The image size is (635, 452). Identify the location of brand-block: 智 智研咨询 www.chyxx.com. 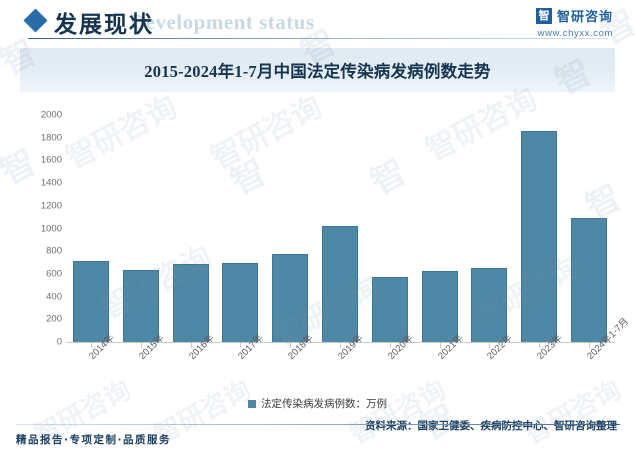
(574, 22).